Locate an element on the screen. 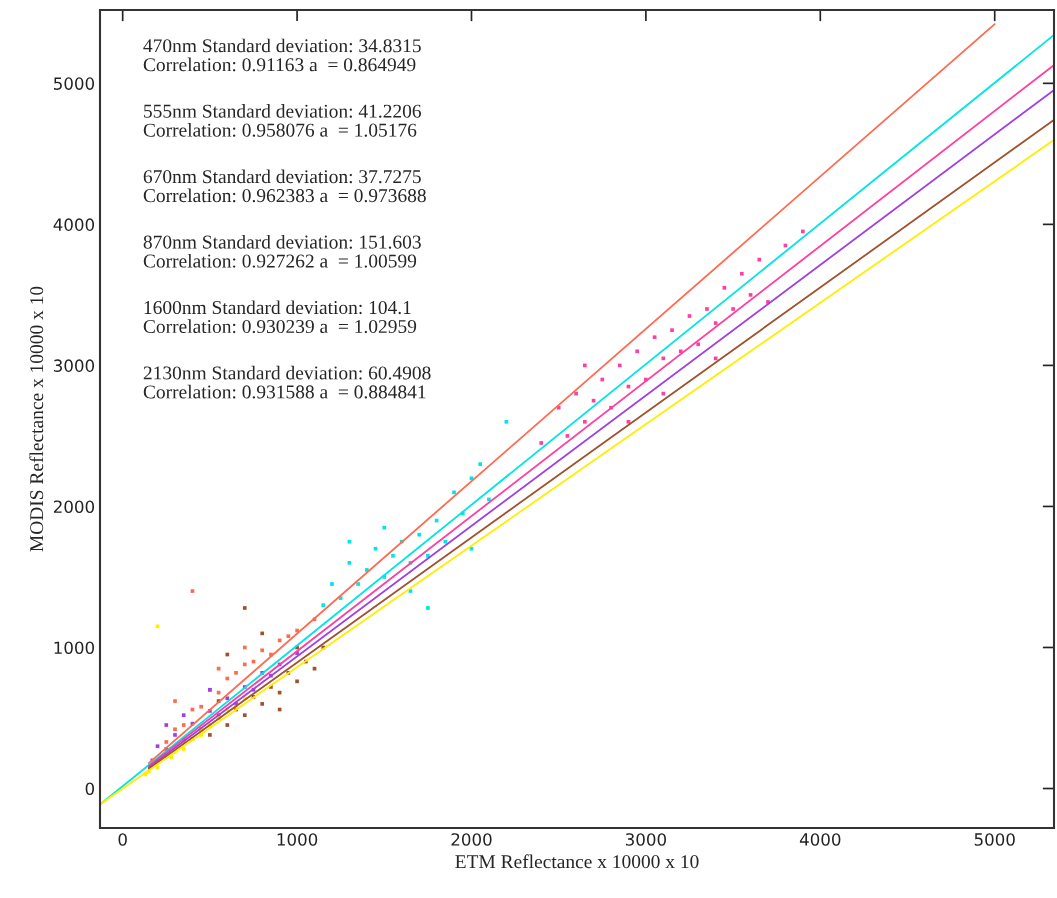  y-axis-title: MODIS Reflectance x 10000 x 10 is located at coordinates (36, 419).